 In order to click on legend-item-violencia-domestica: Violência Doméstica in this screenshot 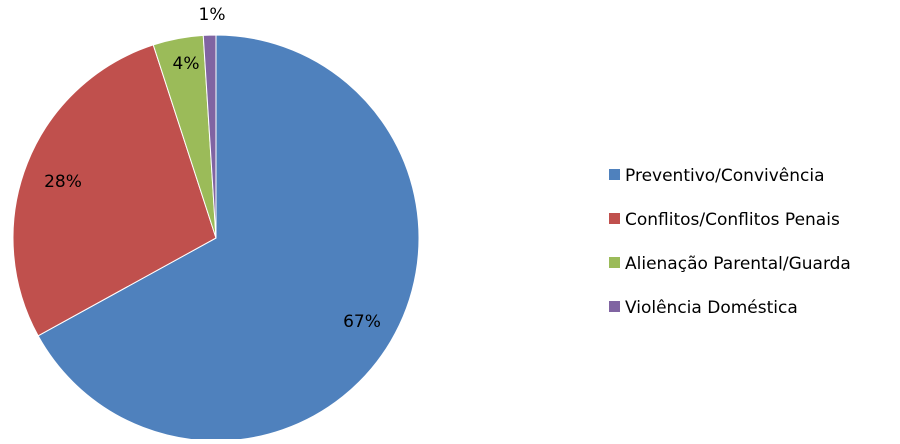, I will do `click(703, 308)`.